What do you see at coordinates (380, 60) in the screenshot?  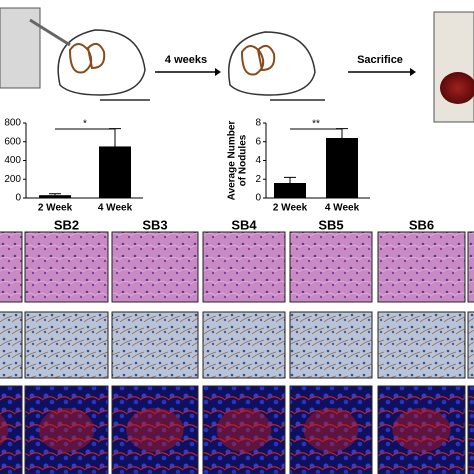 I see `arrow-label: Sacrifice` at bounding box center [380, 60].